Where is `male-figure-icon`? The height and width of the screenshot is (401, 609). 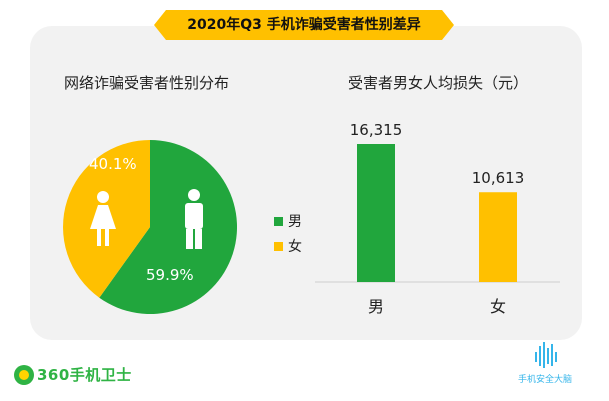 male-figure-icon is located at coordinates (194, 219).